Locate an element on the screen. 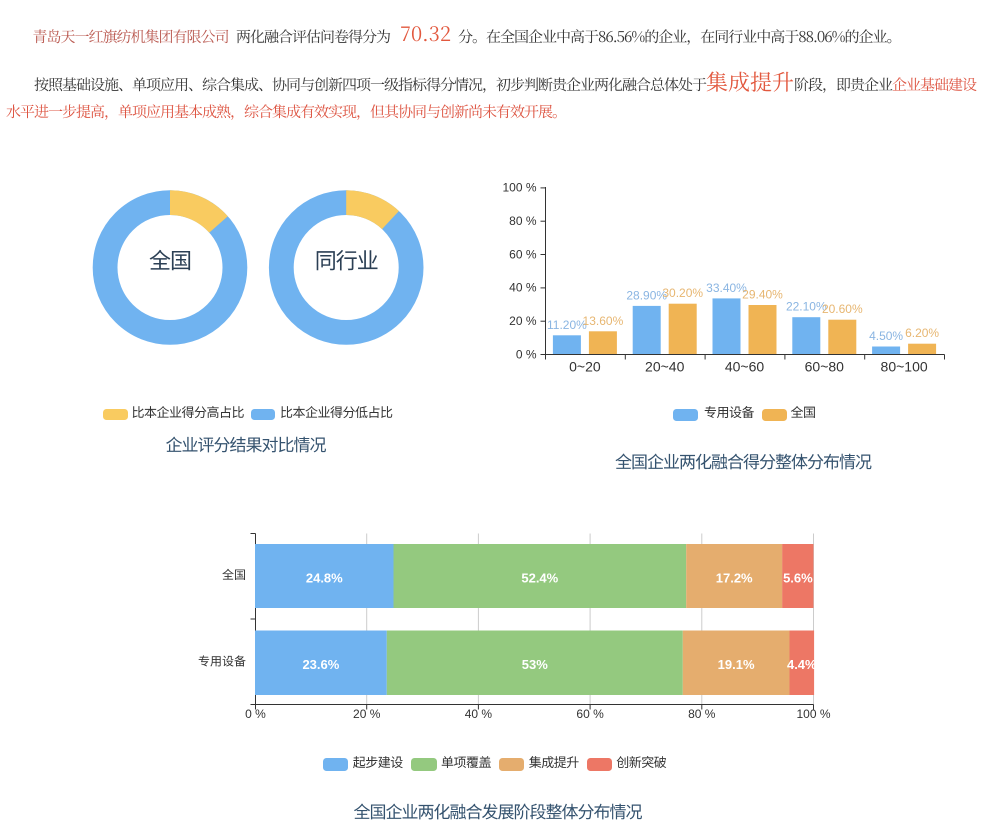 This screenshot has width=995, height=829. svg-text: 29.40% is located at coordinates (762, 295).